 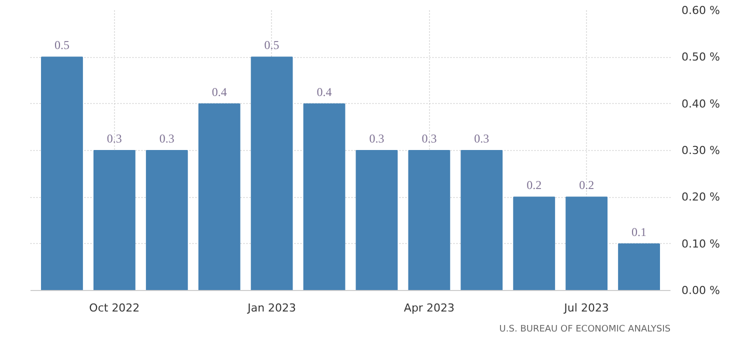 What do you see at coordinates (585, 329) in the screenshot?
I see `text: U.S. BUREAU OF ECONOMIC ANALYSIS` at bounding box center [585, 329].